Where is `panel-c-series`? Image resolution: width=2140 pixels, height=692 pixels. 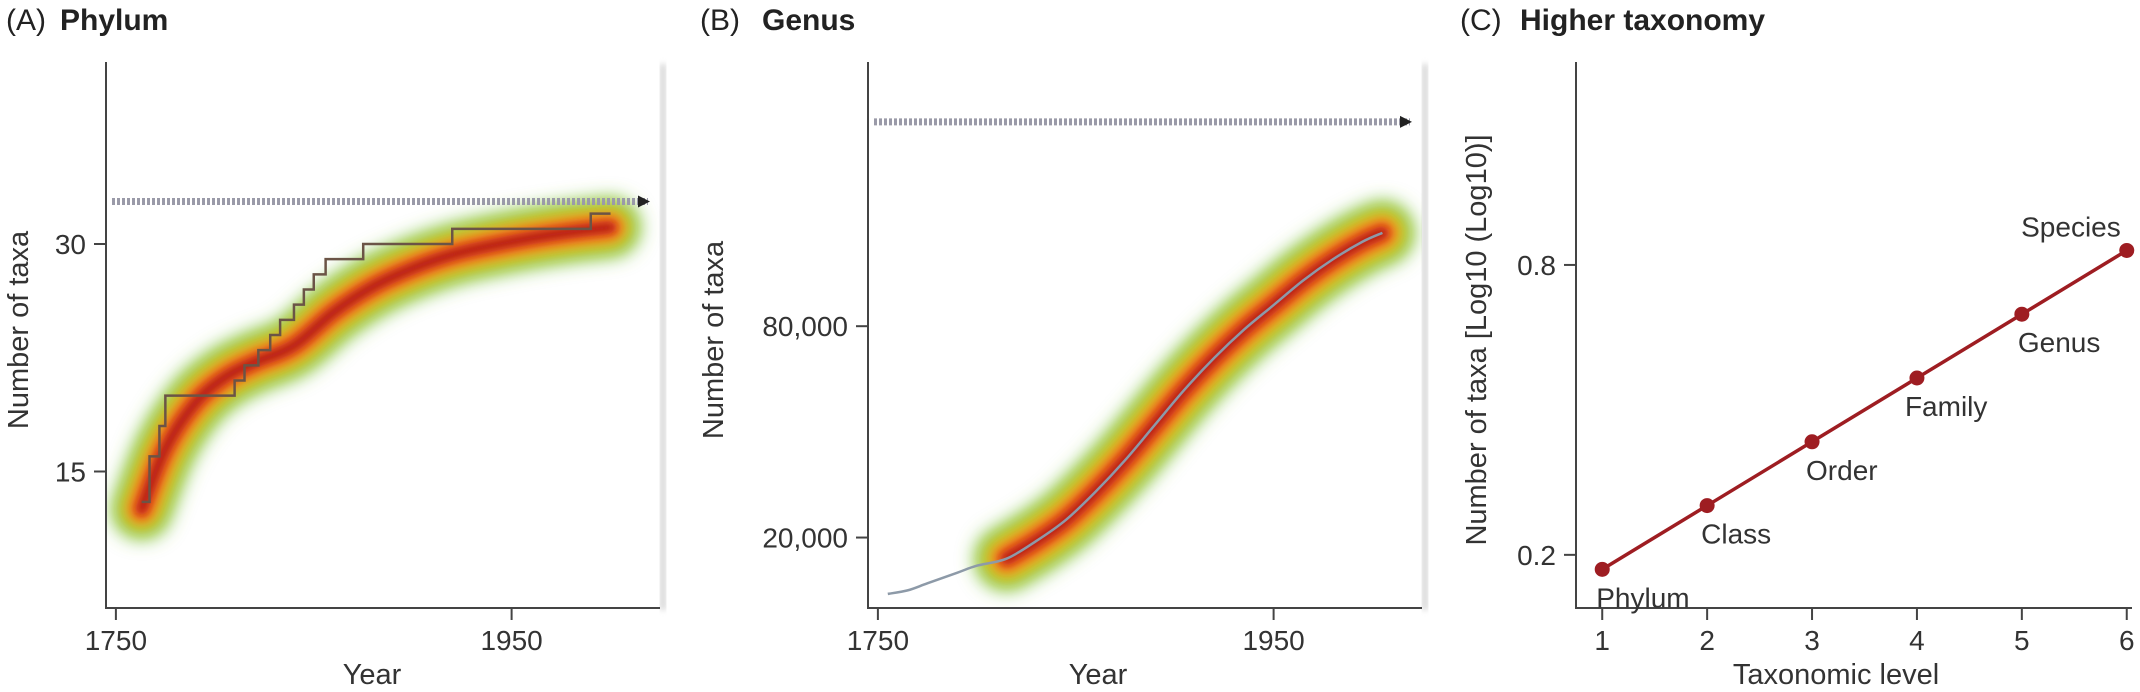 panel-c-series is located at coordinates (1864, 409).